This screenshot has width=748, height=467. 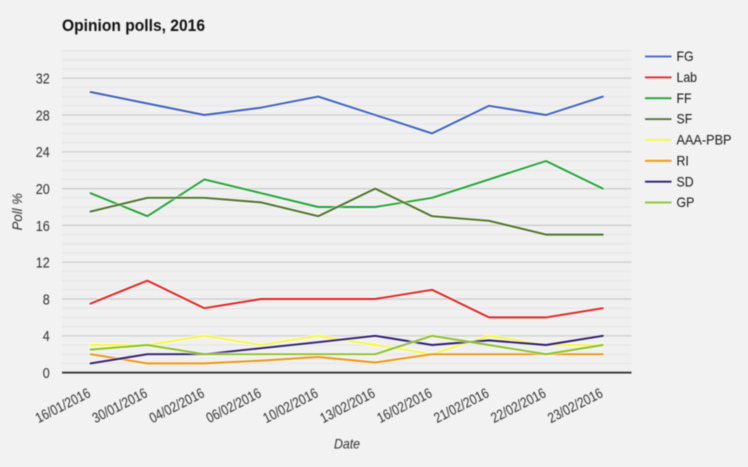 I want to click on svg-text: 28, so click(x=43, y=116).